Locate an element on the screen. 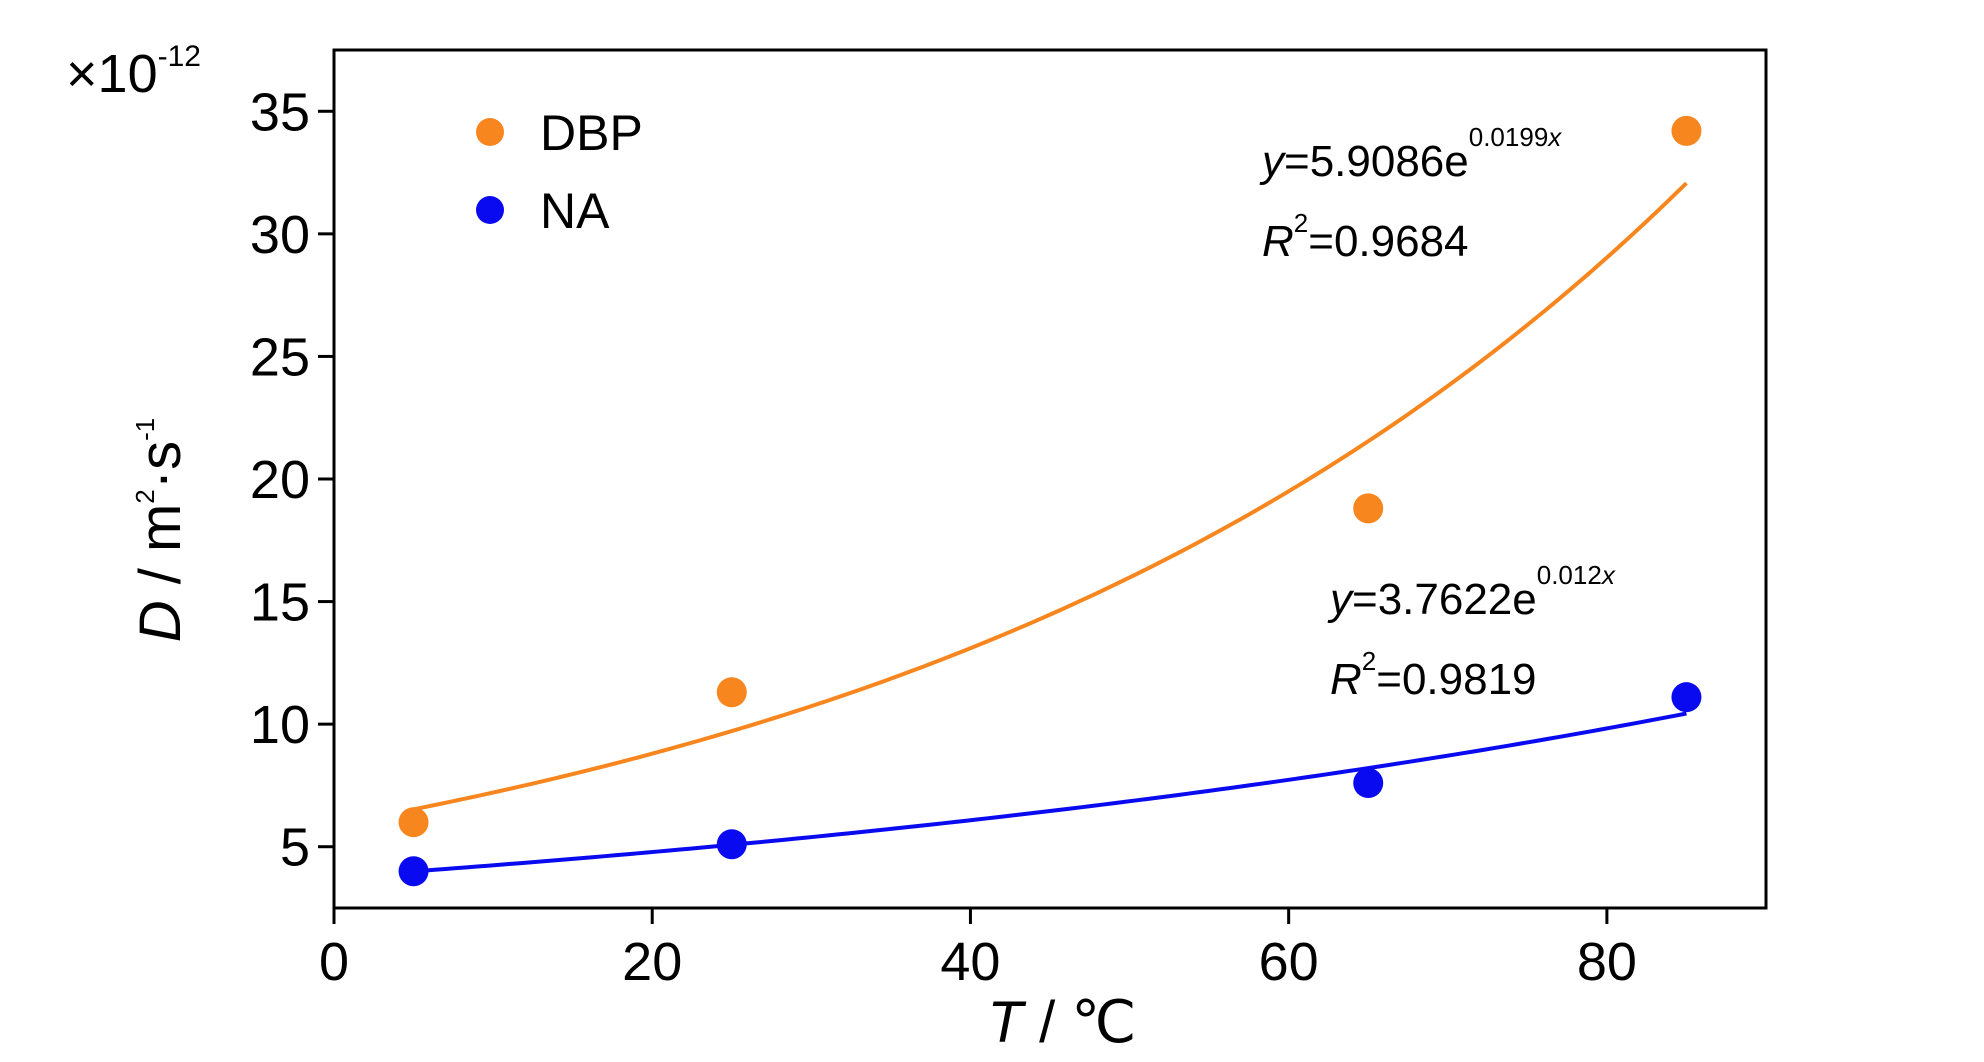 The image size is (1984, 1062). x-tick-label: 80 is located at coordinates (1607, 962).